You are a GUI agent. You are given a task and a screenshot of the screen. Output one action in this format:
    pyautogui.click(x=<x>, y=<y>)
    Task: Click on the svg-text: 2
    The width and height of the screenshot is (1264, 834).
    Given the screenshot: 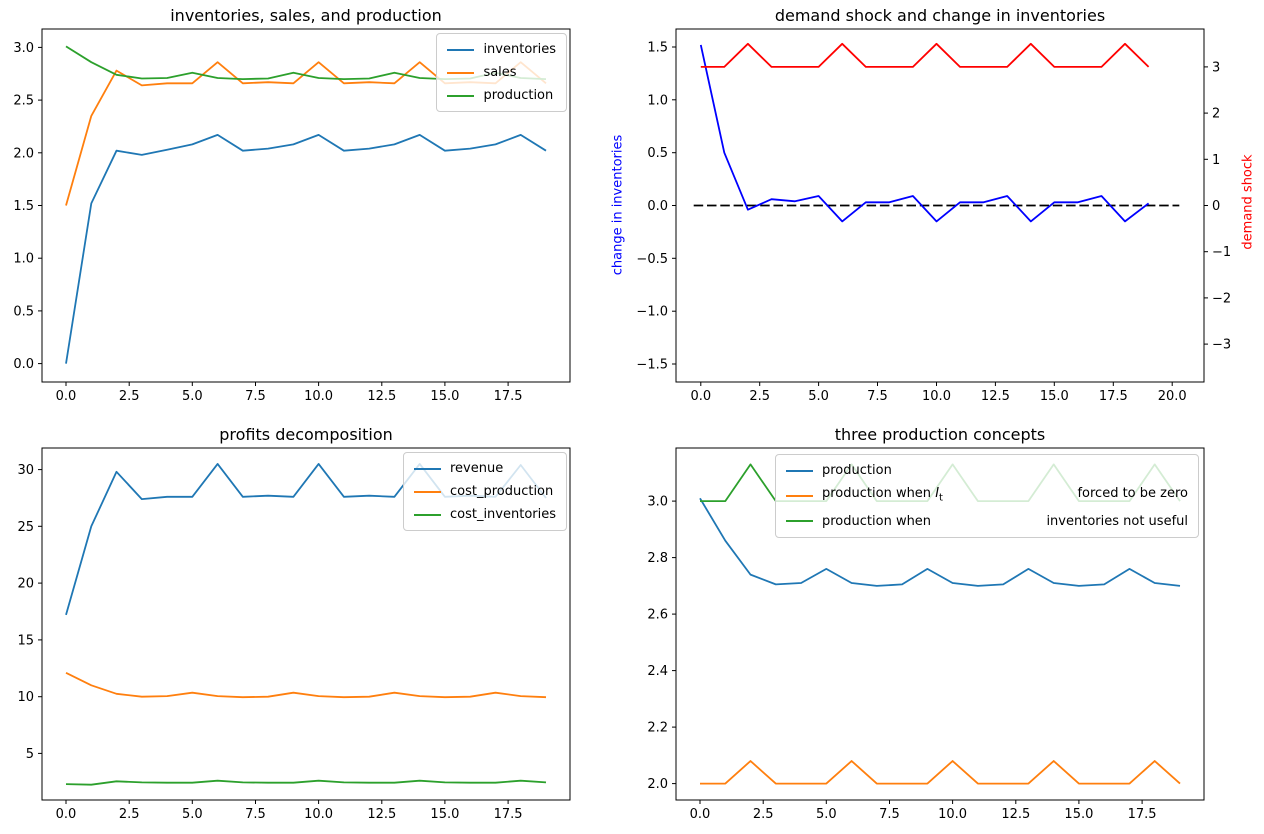 What is the action you would take?
    pyautogui.click(x=1216, y=114)
    